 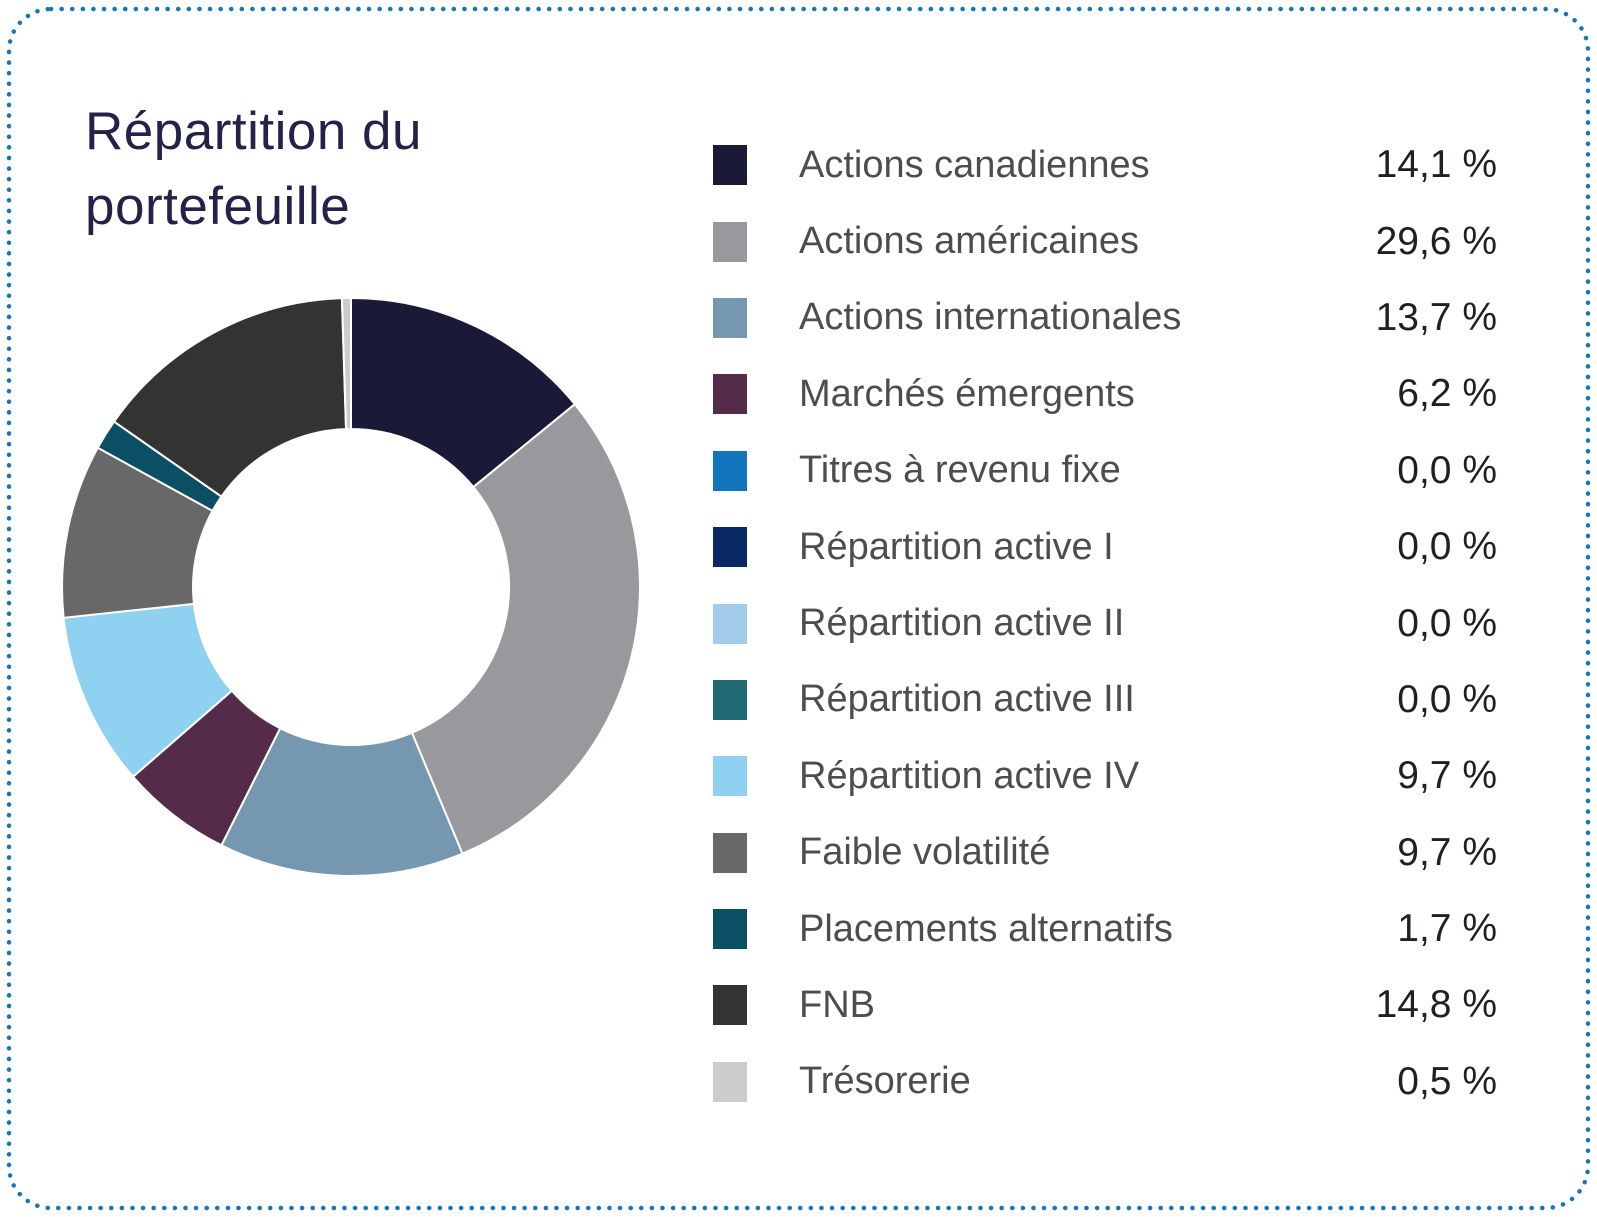 I want to click on legend-value: 14,8 %, so click(x=1436, y=1005).